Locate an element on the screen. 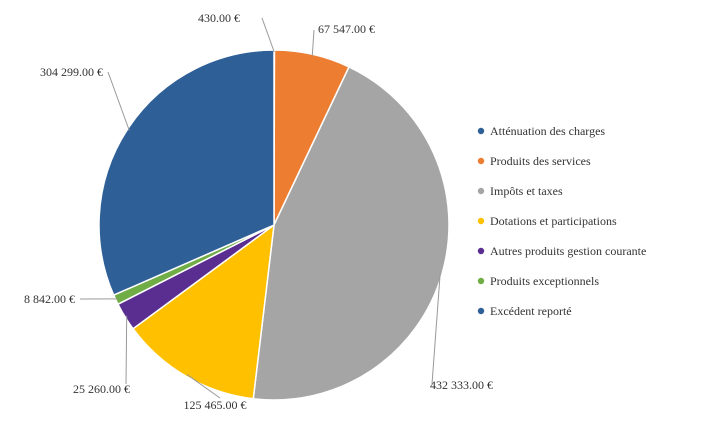 The height and width of the screenshot is (437, 716). data-label-2: 67 547.00 € is located at coordinates (346, 29).